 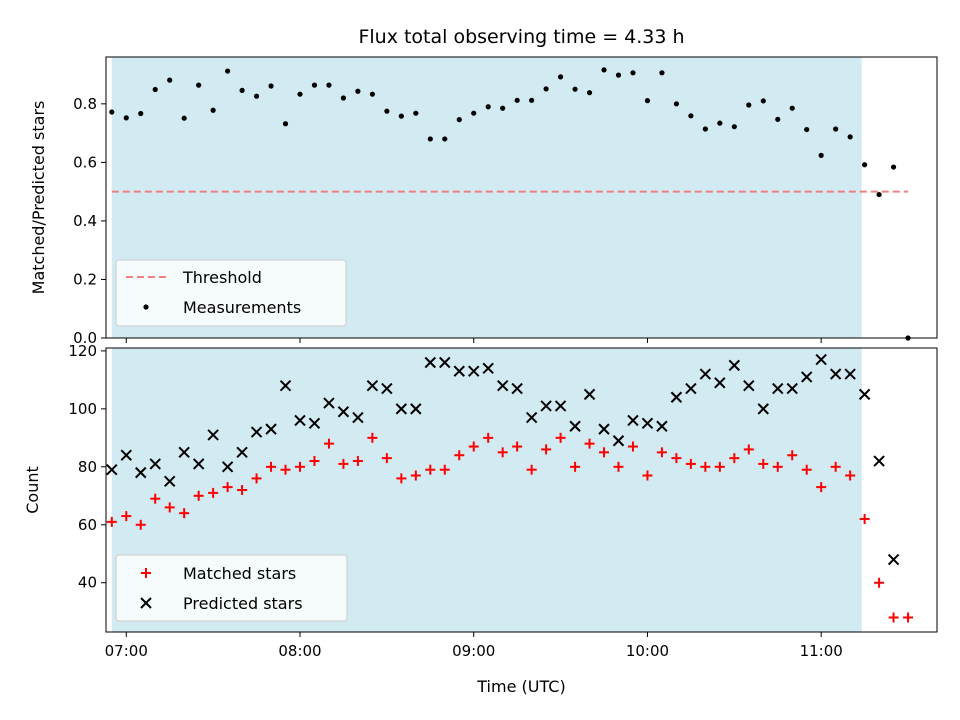 I want to click on ratio-y-tick-label: 0.0, so click(x=85, y=338).